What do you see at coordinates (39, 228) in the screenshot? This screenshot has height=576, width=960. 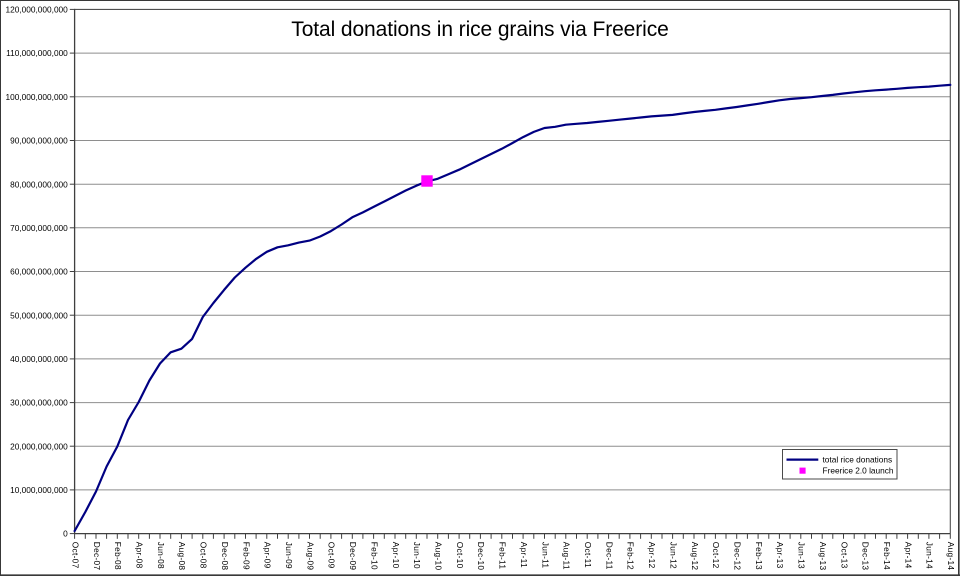 I see `svg-text: 70,000,000,000` at bounding box center [39, 228].